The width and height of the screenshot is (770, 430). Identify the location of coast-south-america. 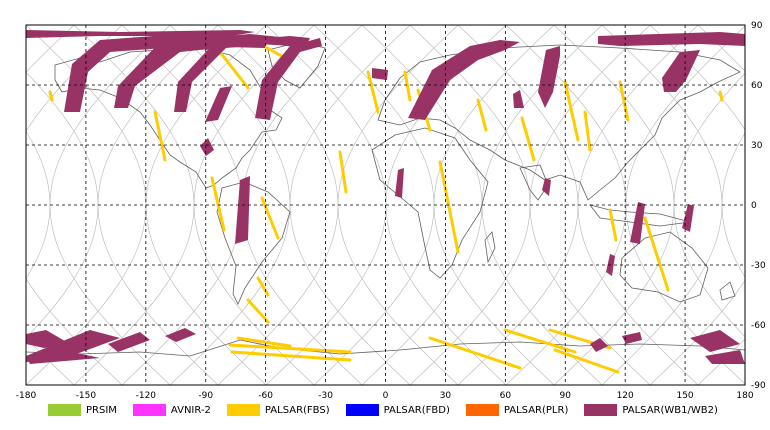
(253, 243).